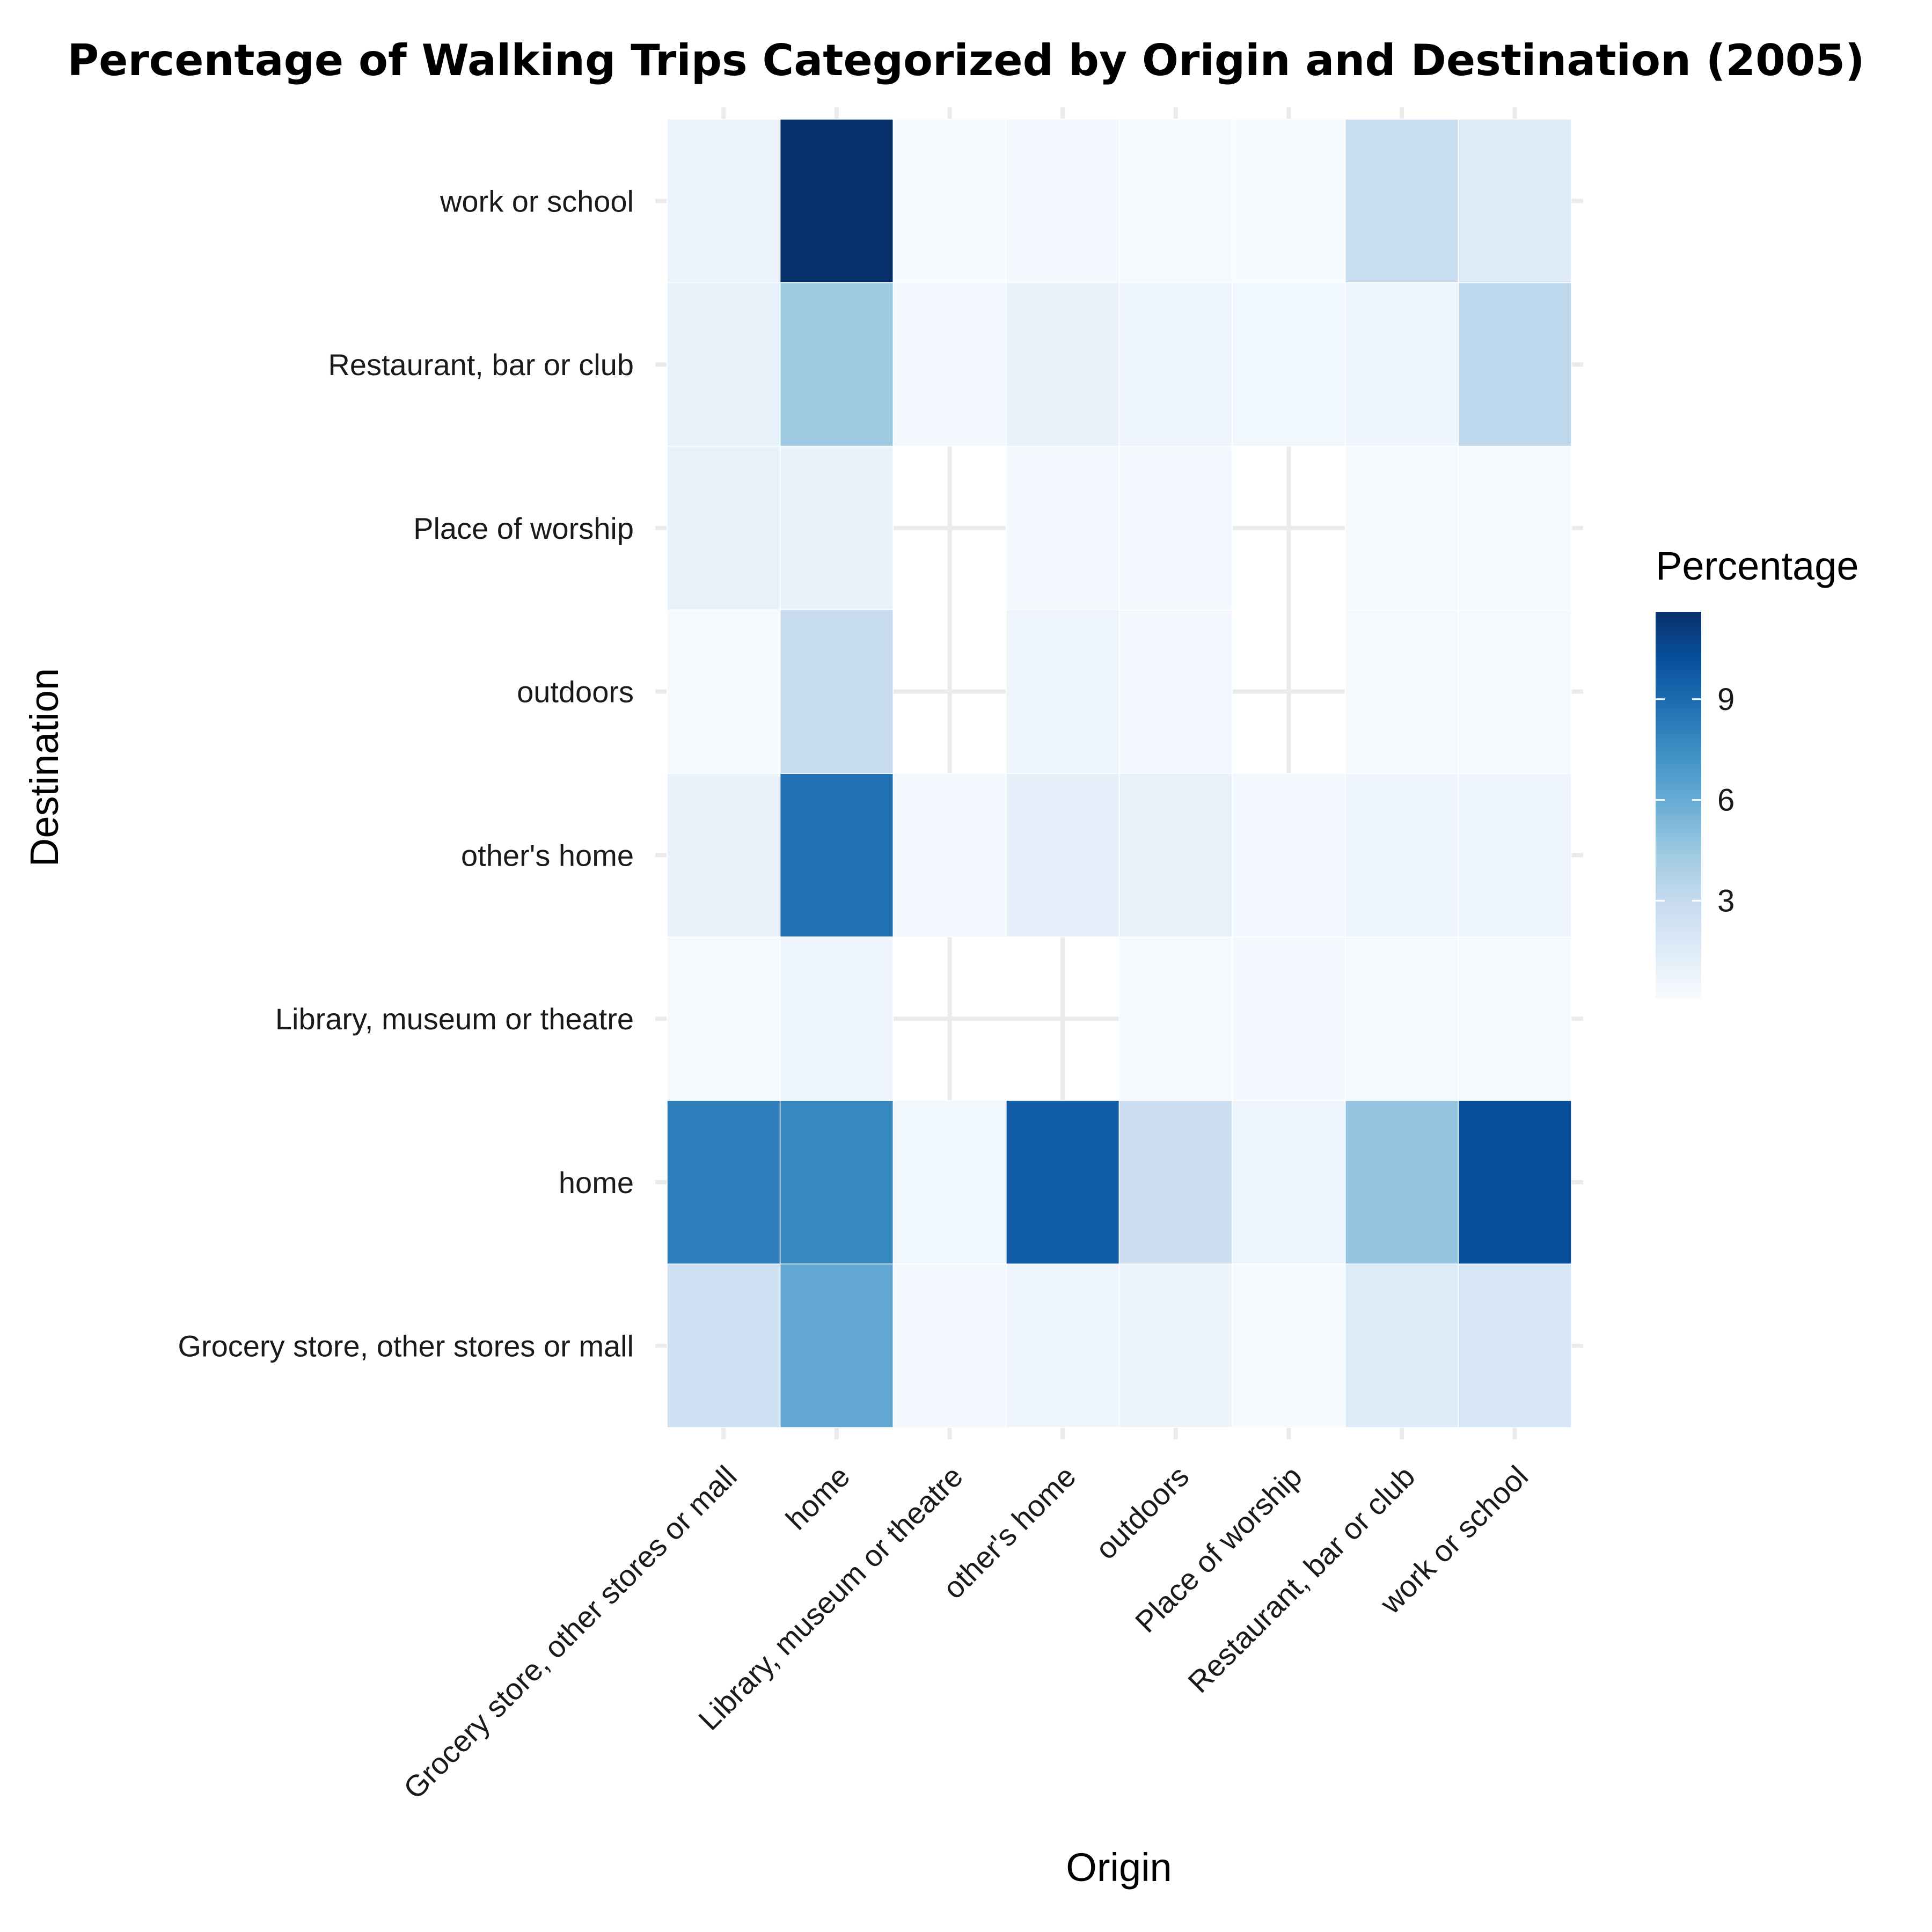 This screenshot has width=1932, height=1932. Describe the element at coordinates (570, 1632) in the screenshot. I see `x-tick-label: Grocery store, other stores or mall` at that location.